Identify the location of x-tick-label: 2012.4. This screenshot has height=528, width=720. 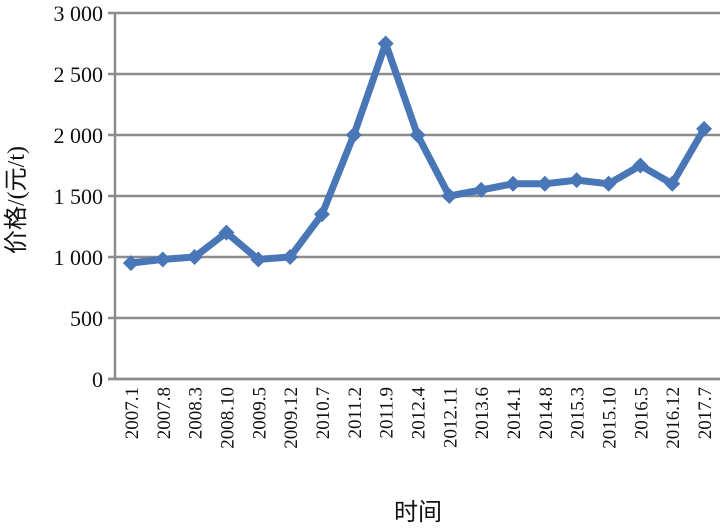
(419, 413).